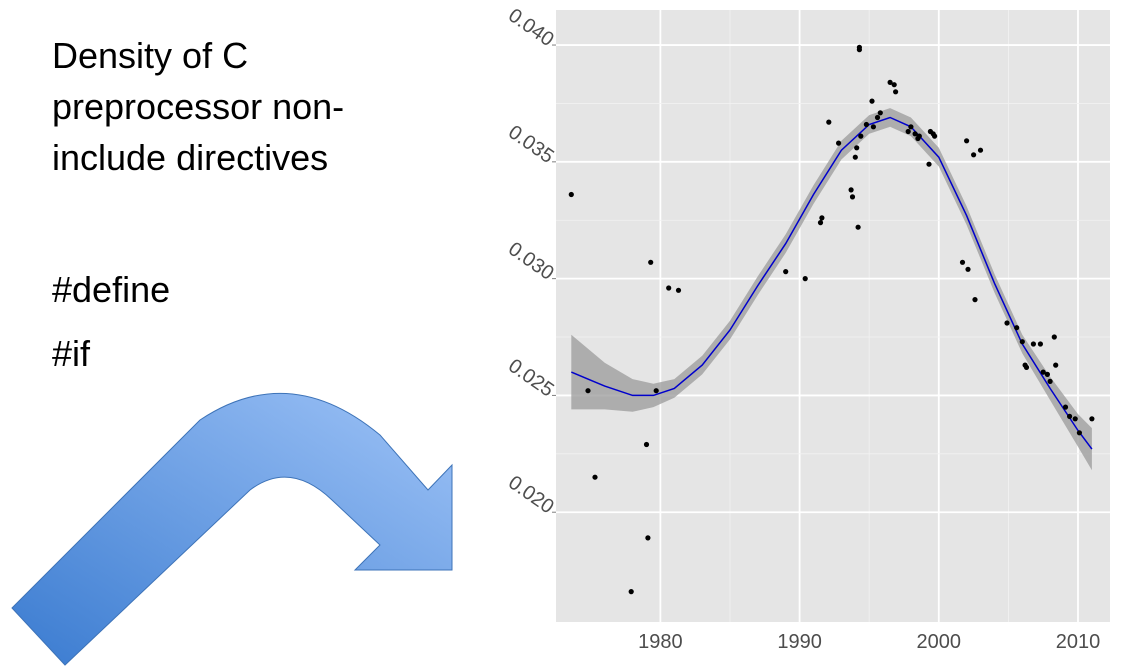 The image size is (1125, 669). Describe the element at coordinates (660, 642) in the screenshot. I see `x-tick-label: 1980` at that location.